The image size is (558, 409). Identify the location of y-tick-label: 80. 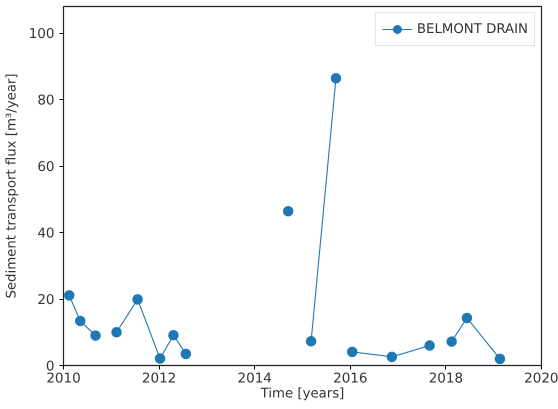
(46, 100).